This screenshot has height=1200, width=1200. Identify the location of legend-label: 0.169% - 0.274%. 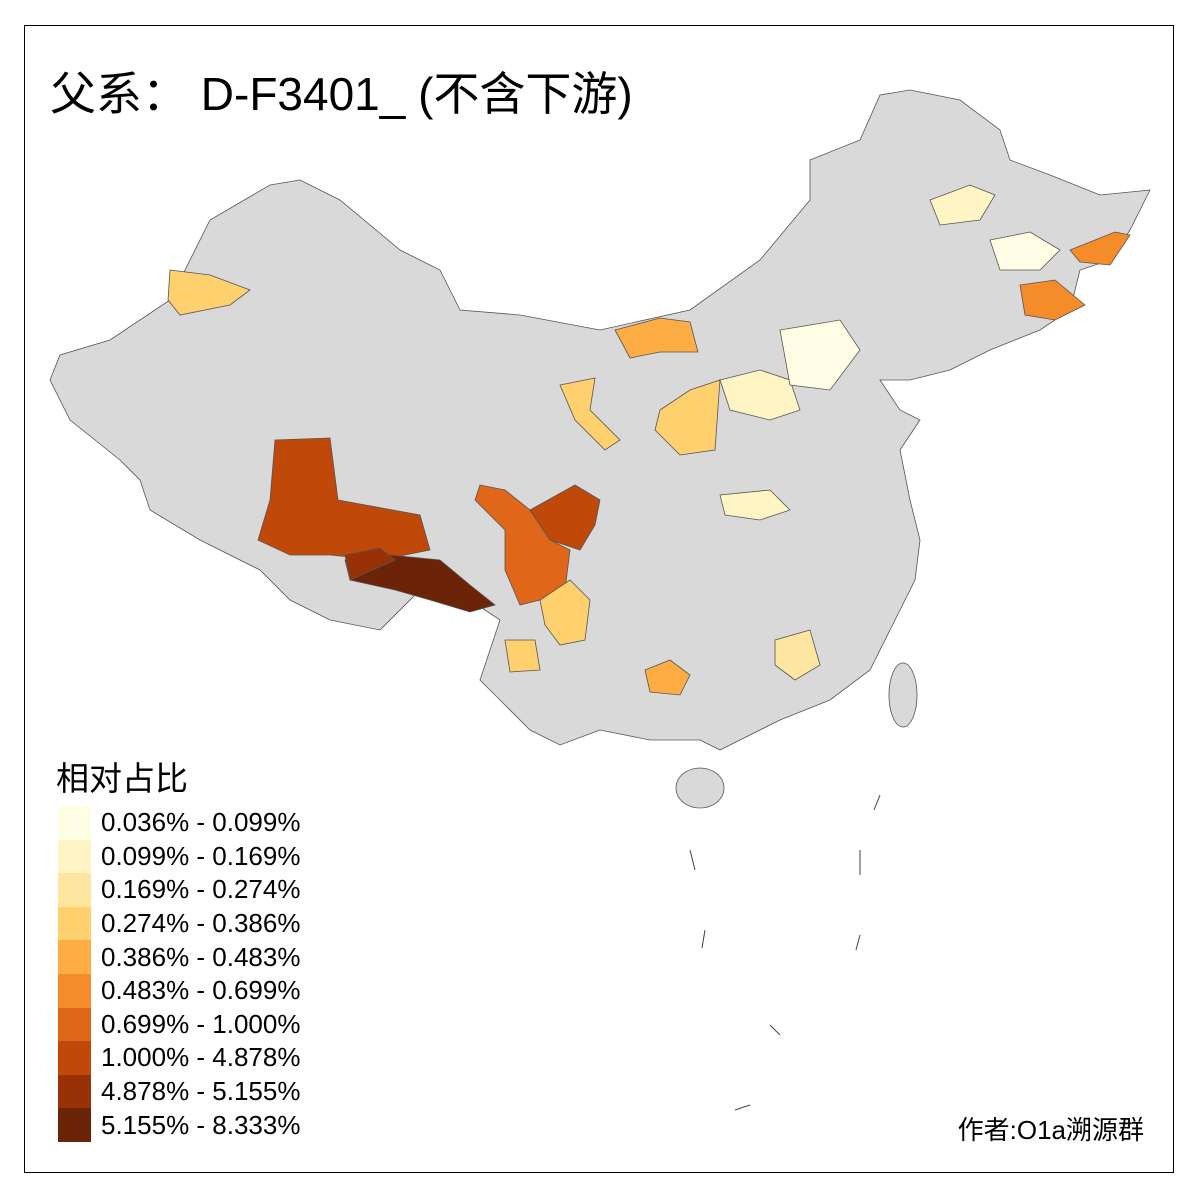
(201, 889).